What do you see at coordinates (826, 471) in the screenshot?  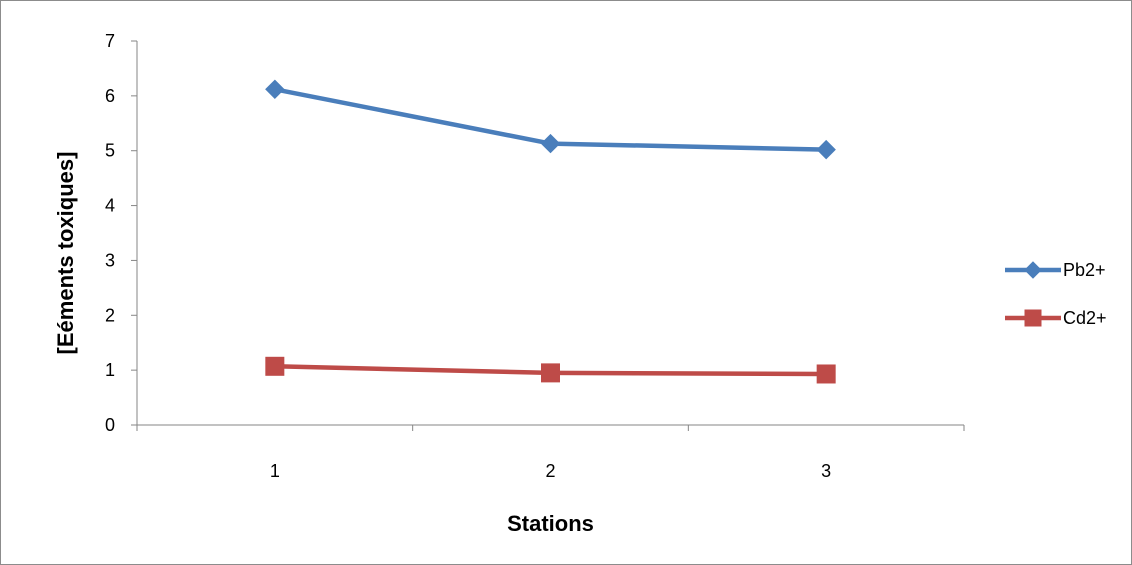 I see `x-tick-label: 3` at bounding box center [826, 471].